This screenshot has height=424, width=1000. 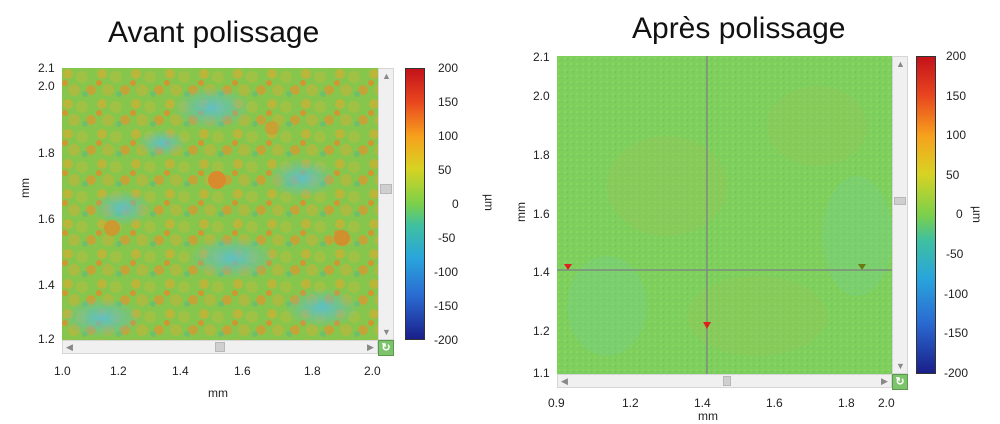 I want to click on left-x-tick: 1.2, so click(x=118, y=371).